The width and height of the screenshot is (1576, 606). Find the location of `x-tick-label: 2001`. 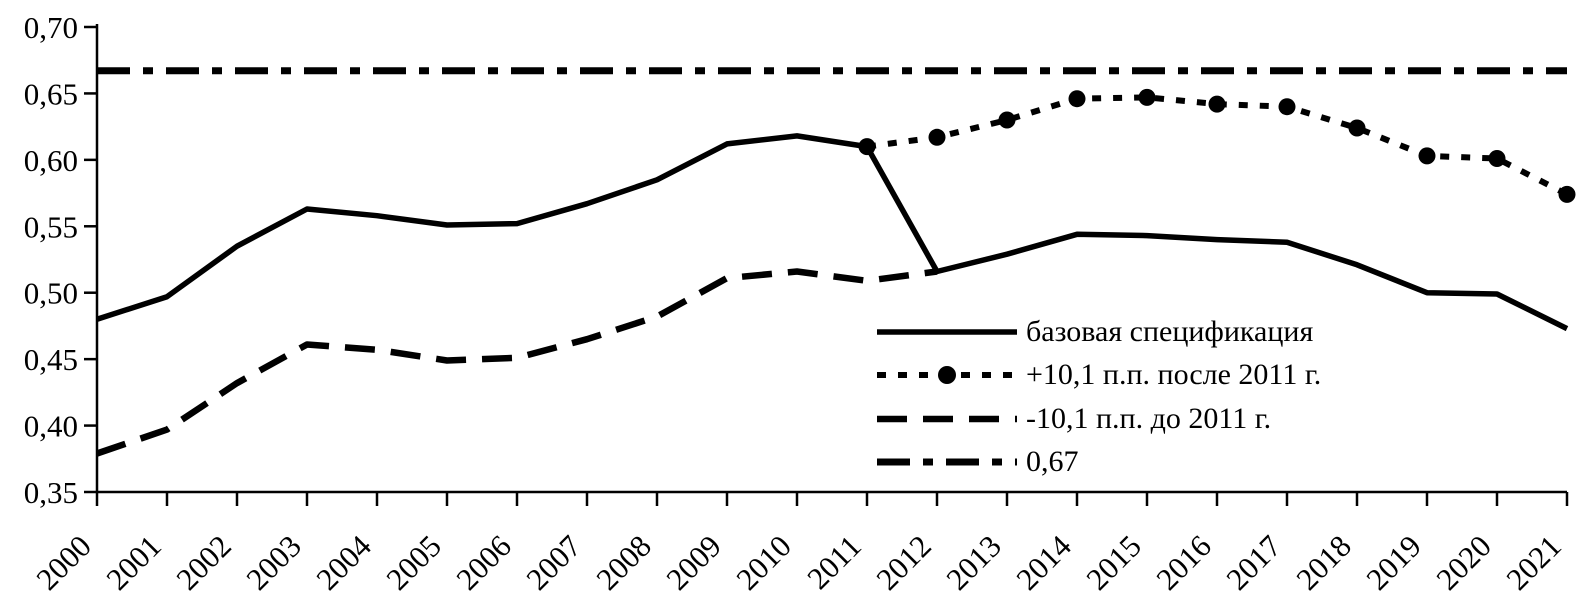

x-tick-label: 2001 is located at coordinates (133, 562).